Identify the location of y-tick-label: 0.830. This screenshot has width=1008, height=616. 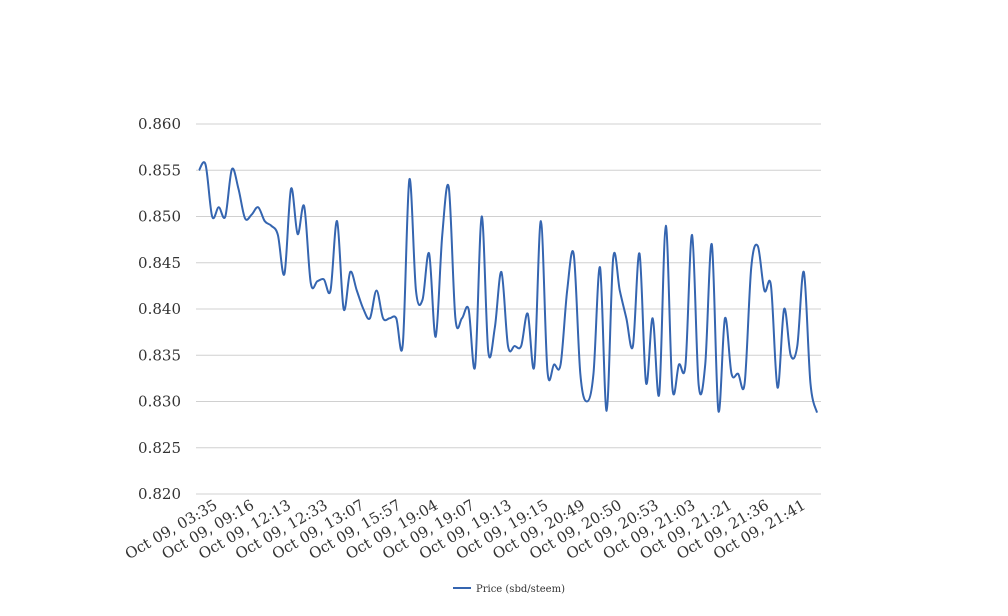
(159, 402).